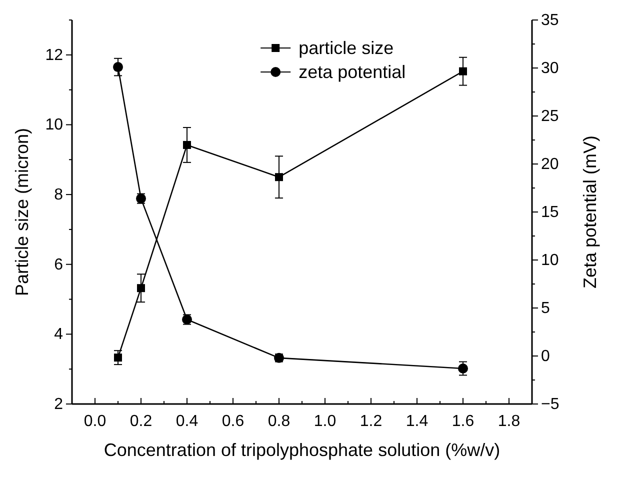  I want to click on x-axis-title: Concentration of tripolyphosphate solution (%w/v), so click(302, 450).